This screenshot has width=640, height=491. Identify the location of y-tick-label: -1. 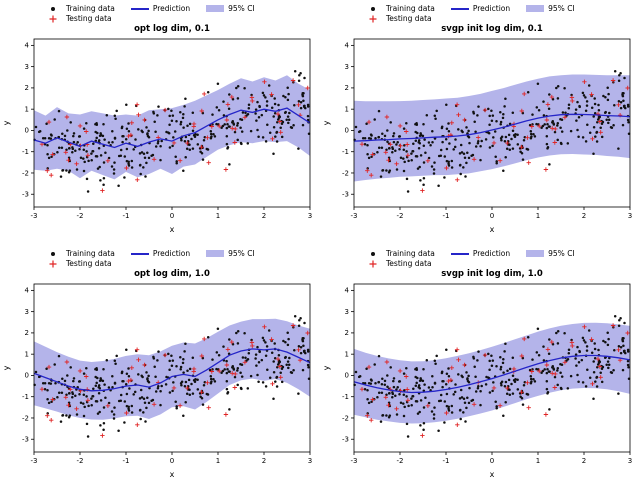
(25, 397).